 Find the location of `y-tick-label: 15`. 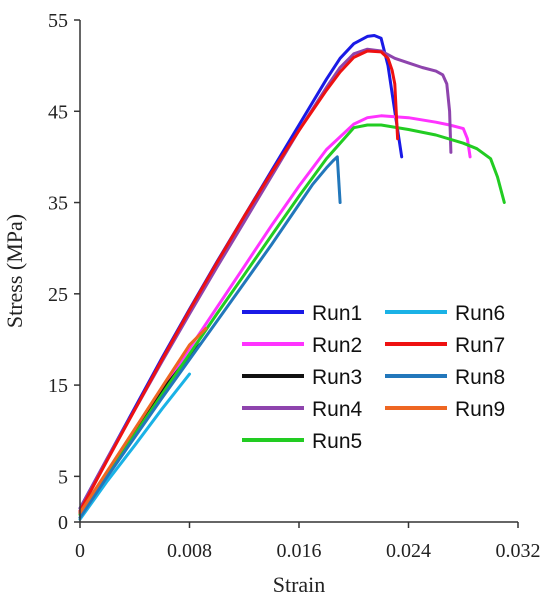

y-tick-label: 15 is located at coordinates (58, 386).